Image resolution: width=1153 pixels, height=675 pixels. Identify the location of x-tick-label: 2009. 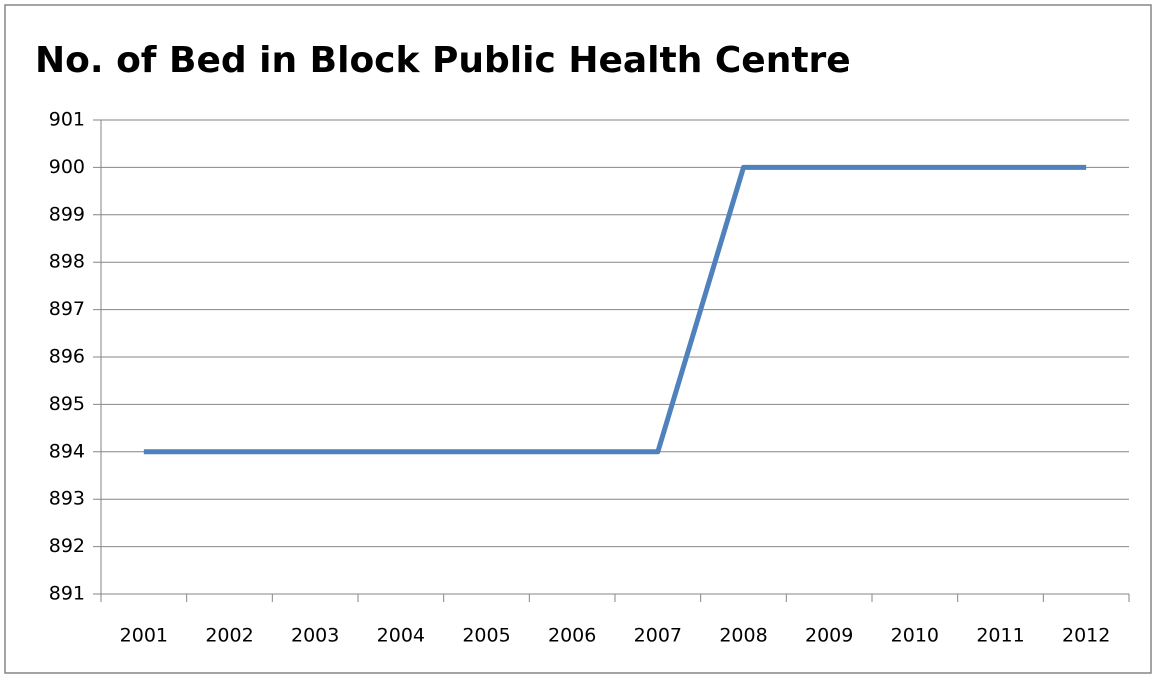
(829, 636).